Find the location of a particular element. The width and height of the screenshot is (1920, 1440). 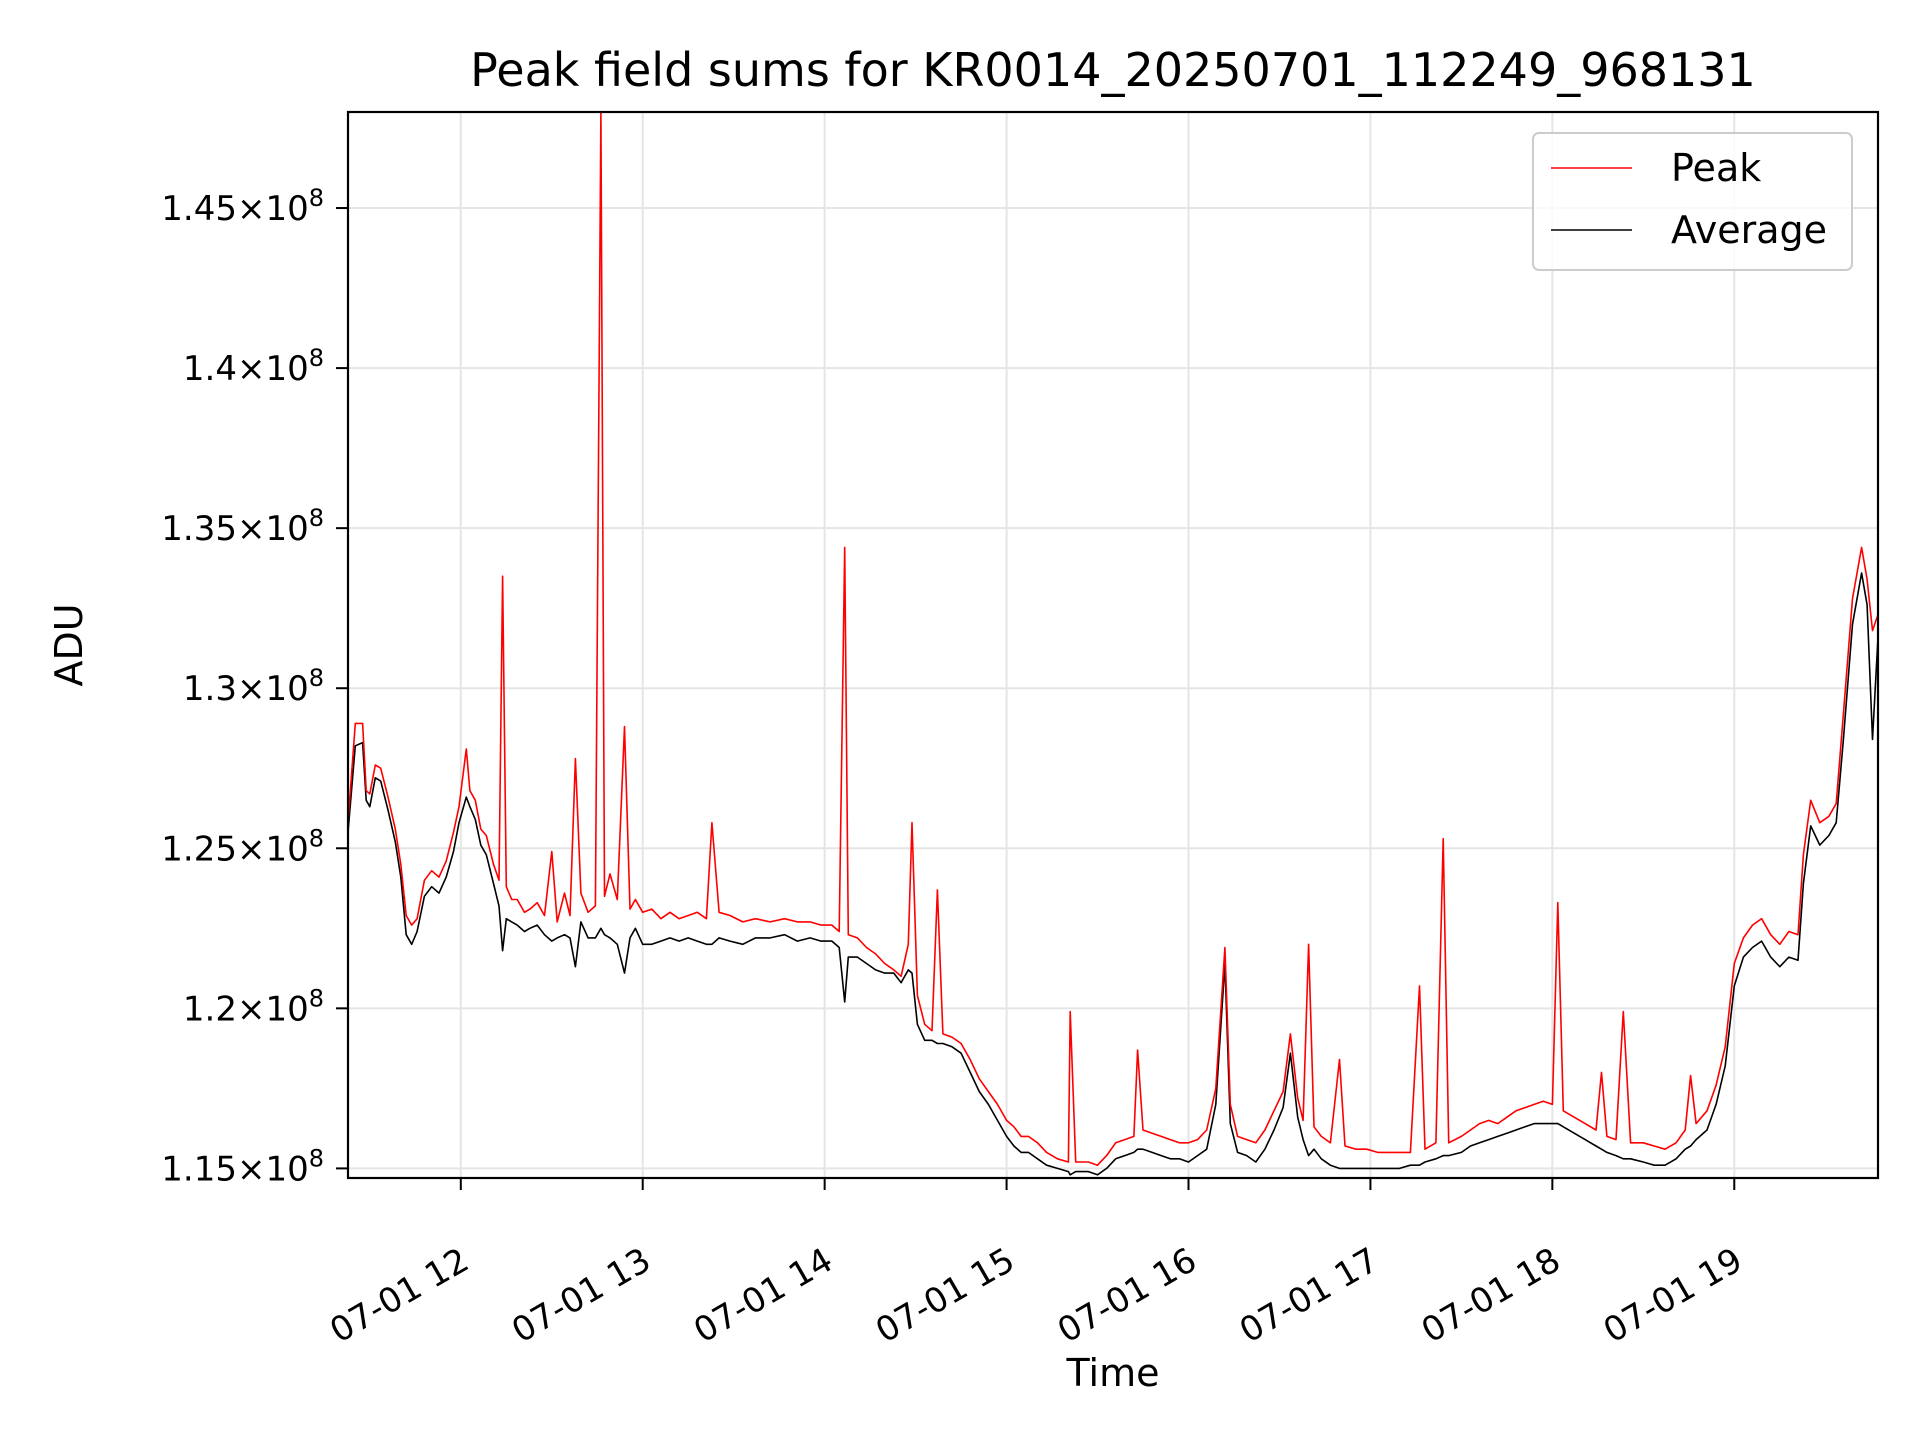

legend: Peak Average is located at coordinates (1692, 201).